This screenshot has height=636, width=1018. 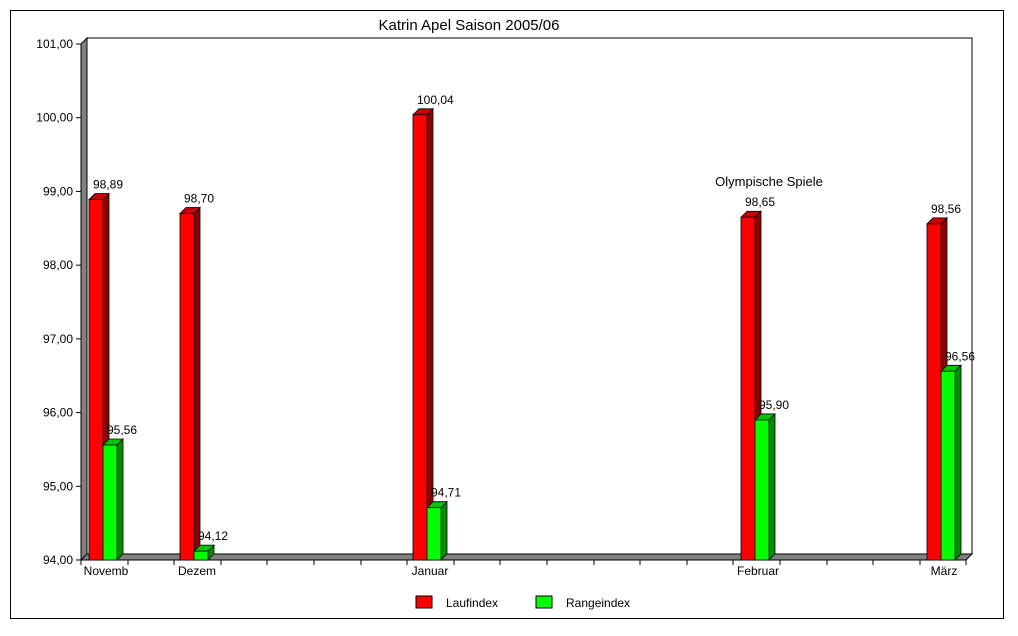 What do you see at coordinates (522, 602) in the screenshot?
I see `legend: Laufindex Rangeindex` at bounding box center [522, 602].